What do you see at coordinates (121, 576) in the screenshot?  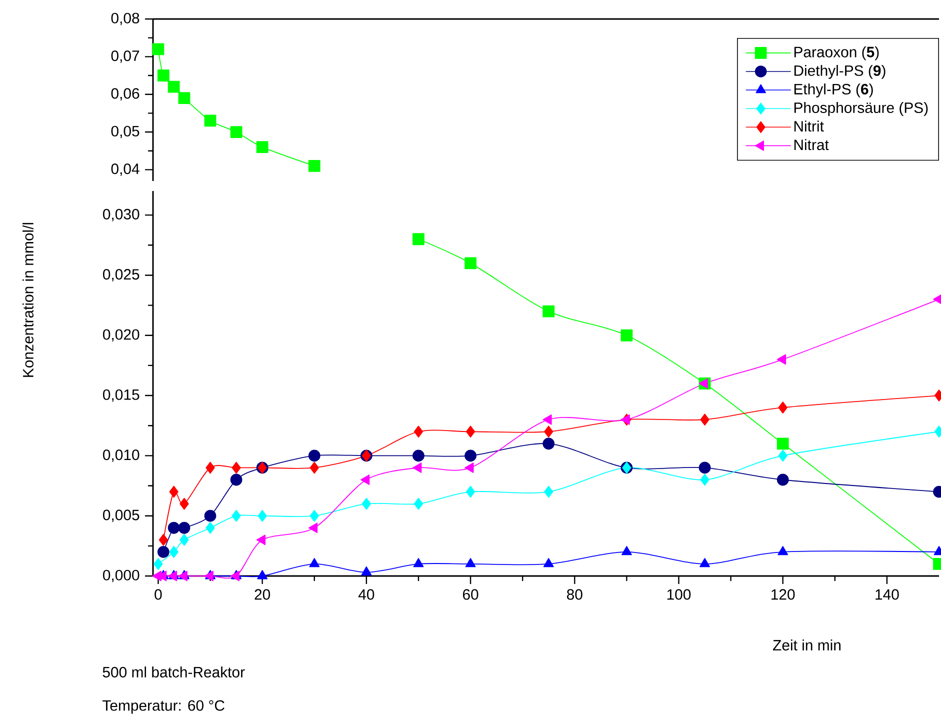 I see `y-tick-label: 0,000` at bounding box center [121, 576].